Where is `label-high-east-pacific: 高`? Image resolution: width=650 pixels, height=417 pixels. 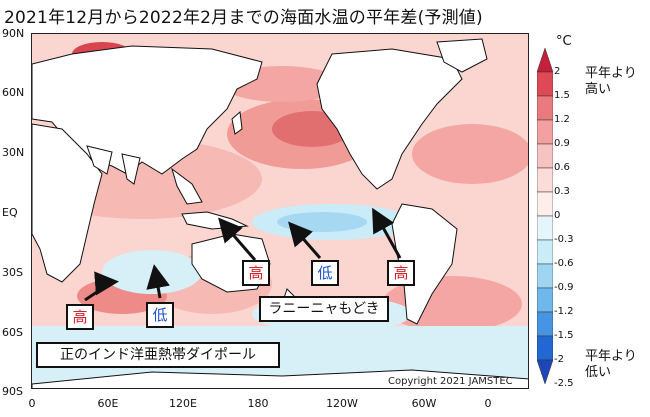 label-high-east-pacific: 高 is located at coordinates (401, 273).